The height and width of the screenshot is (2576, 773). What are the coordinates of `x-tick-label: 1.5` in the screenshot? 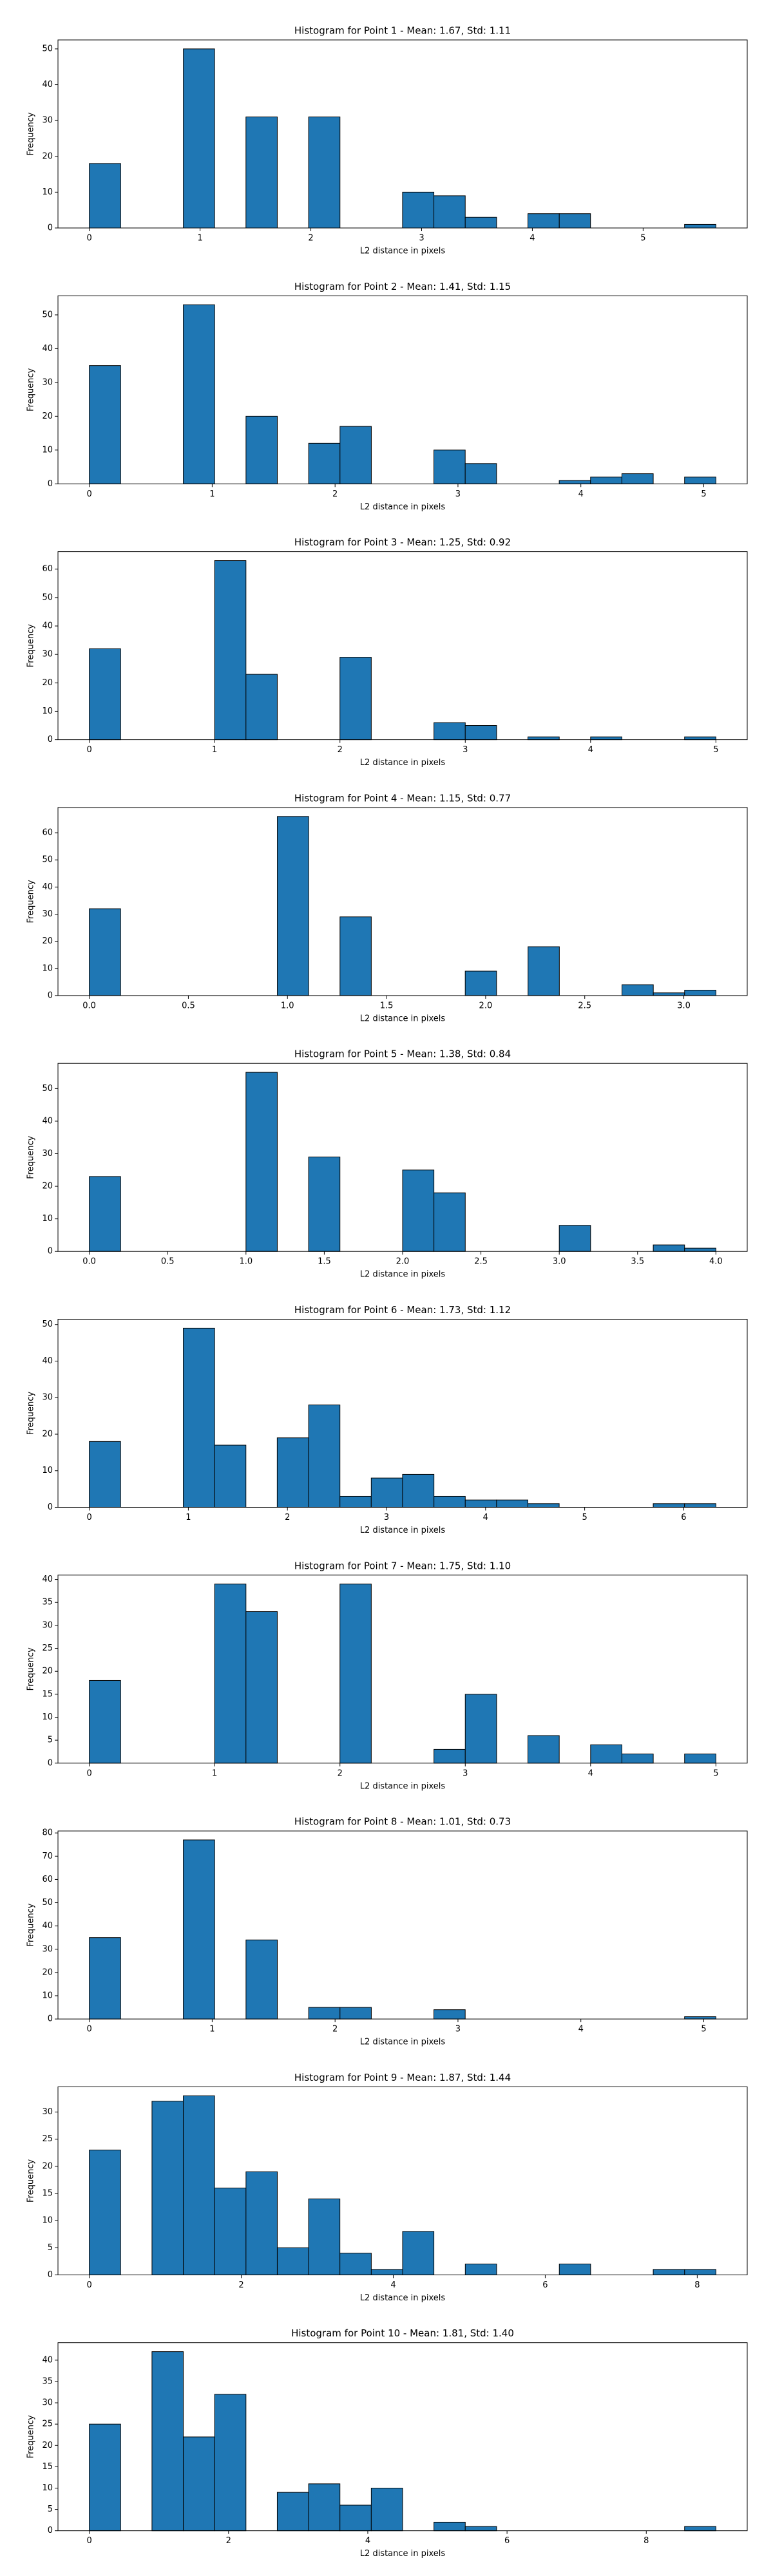 It's located at (387, 1006).